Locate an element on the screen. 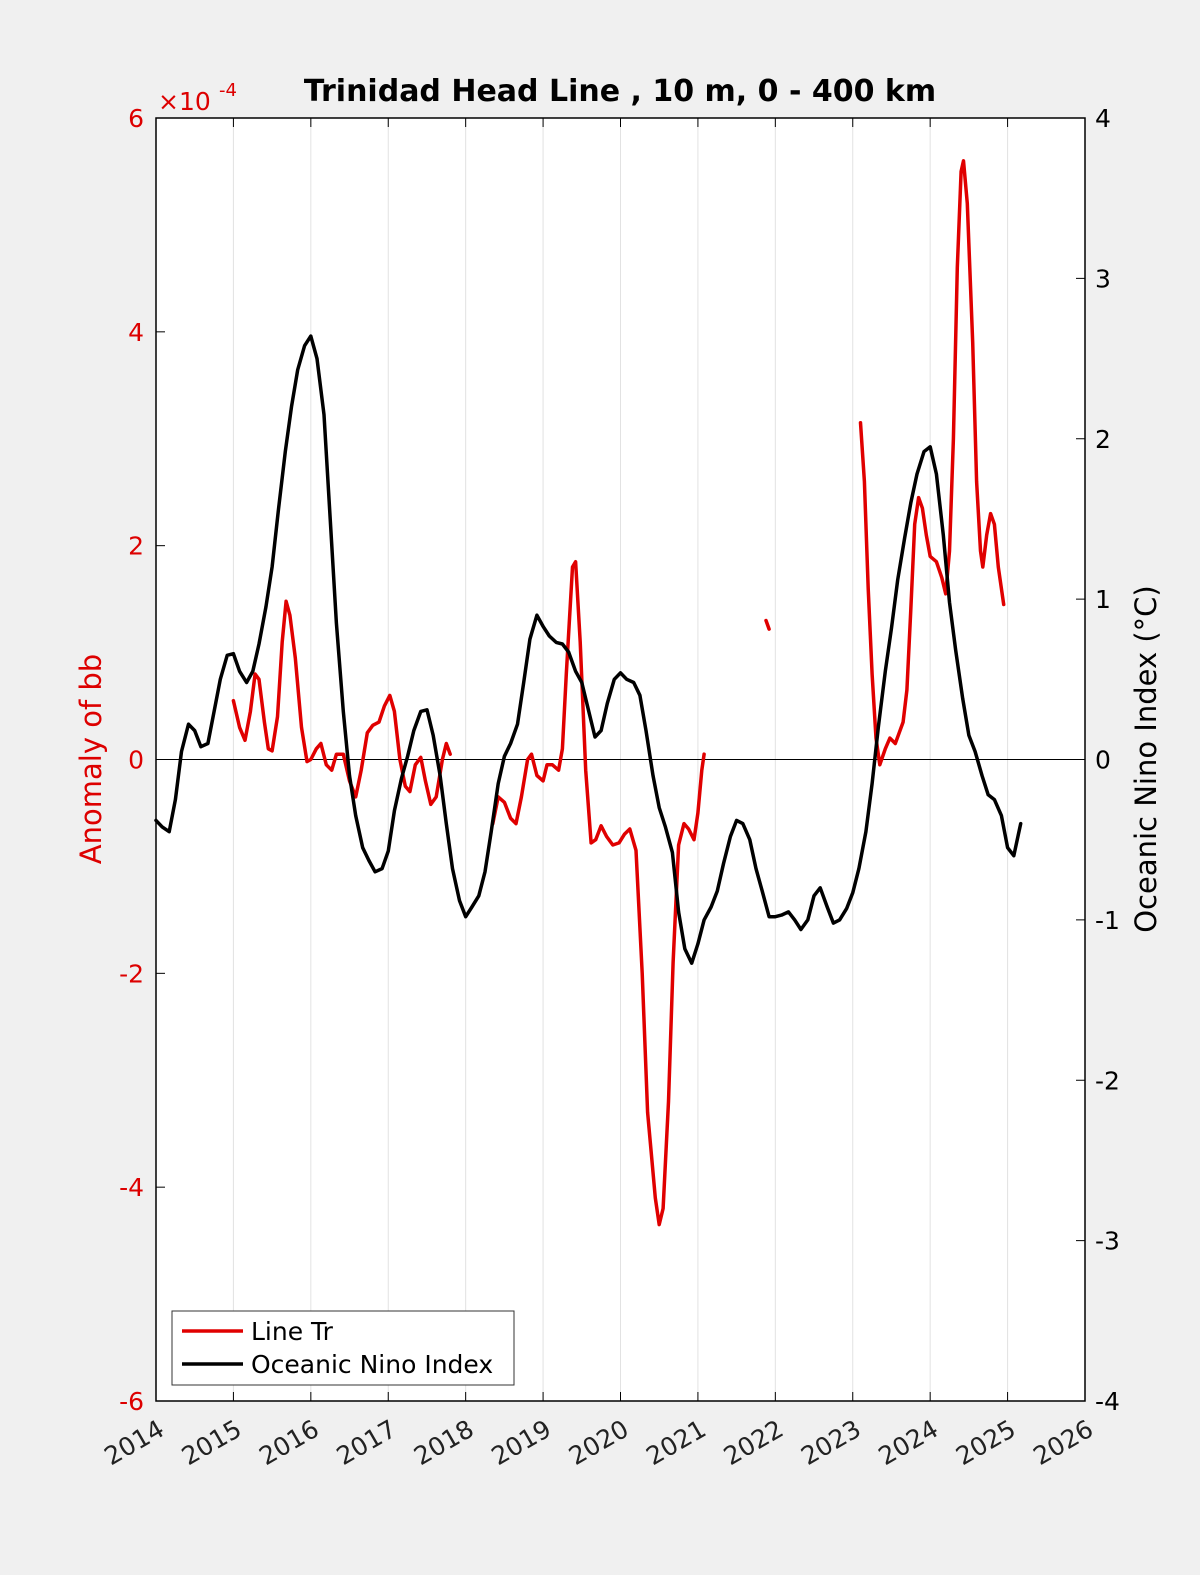 The height and width of the screenshot is (1575, 1200). y-right-tick-label: 1 is located at coordinates (1103, 599).